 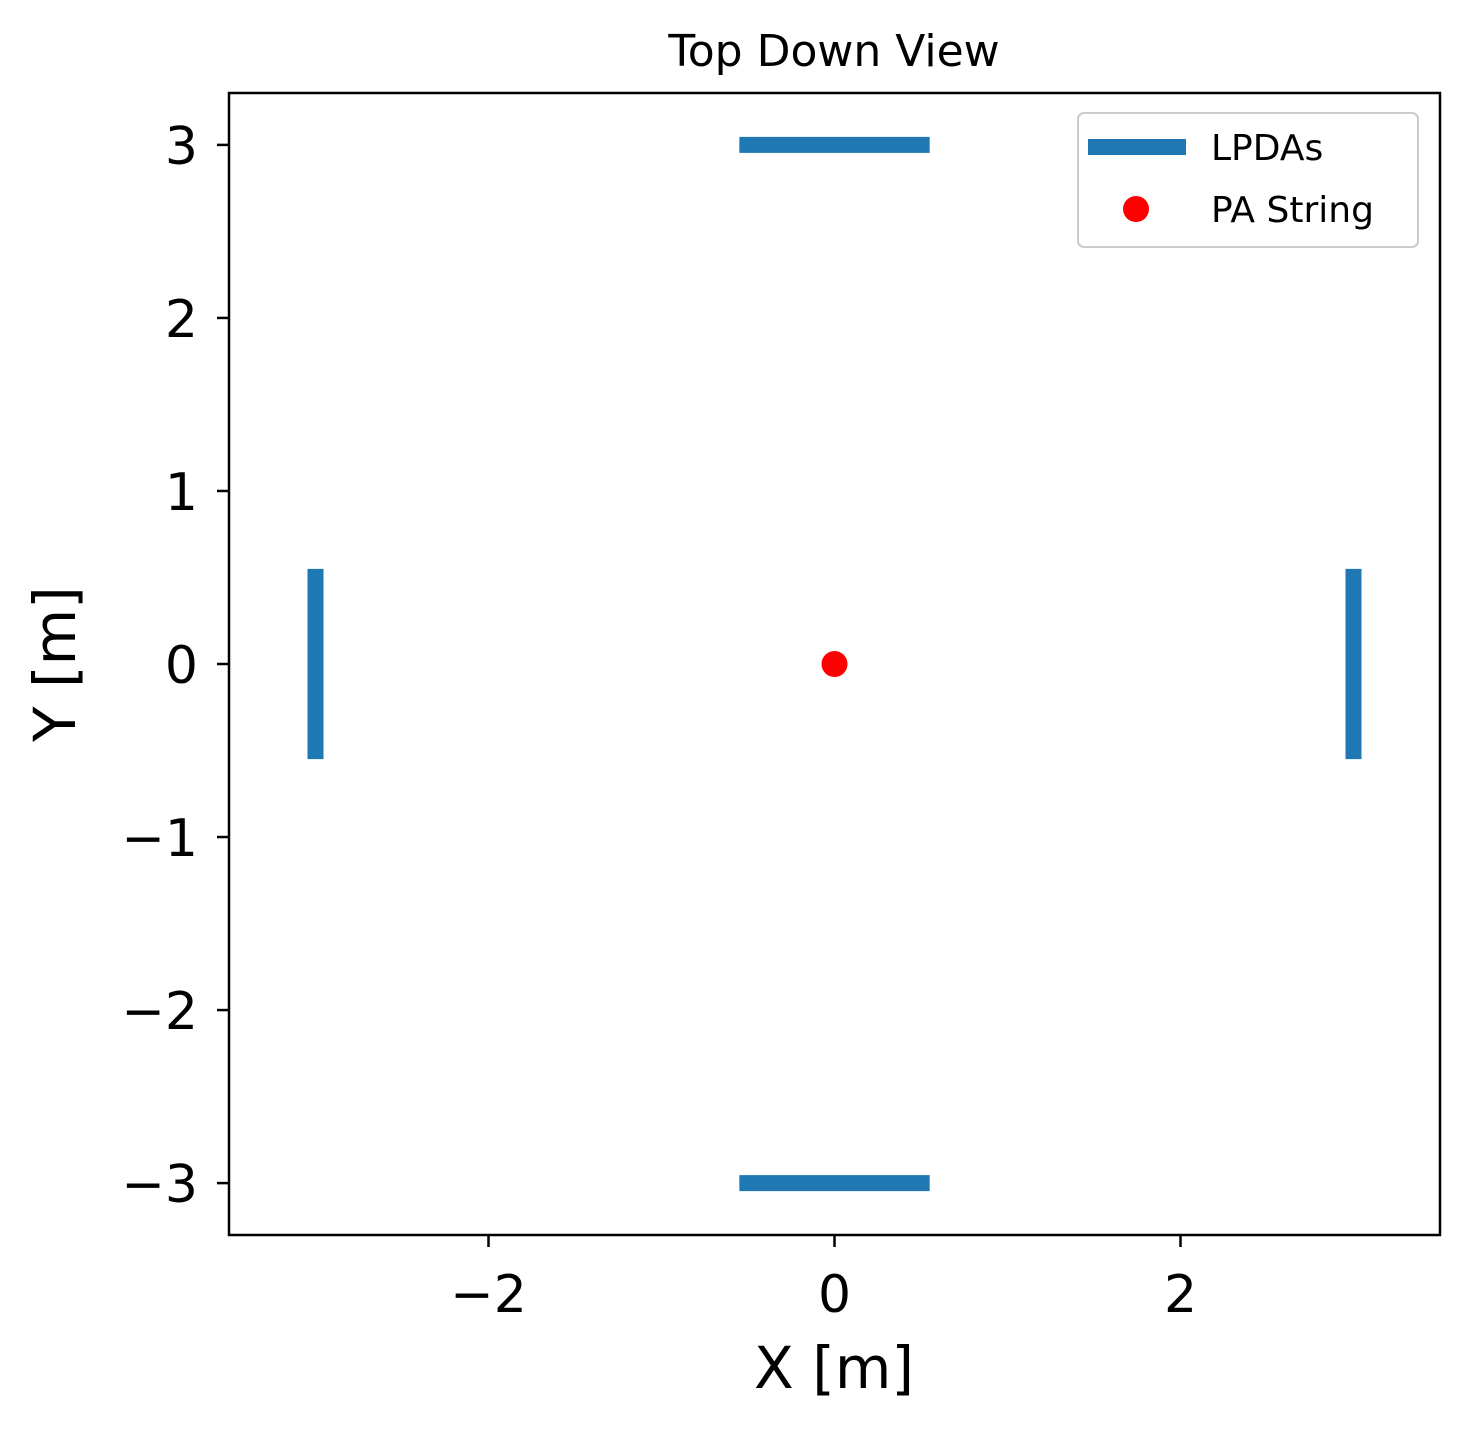 What do you see at coordinates (181, 320) in the screenshot?
I see `y-tick-label: 2` at bounding box center [181, 320].